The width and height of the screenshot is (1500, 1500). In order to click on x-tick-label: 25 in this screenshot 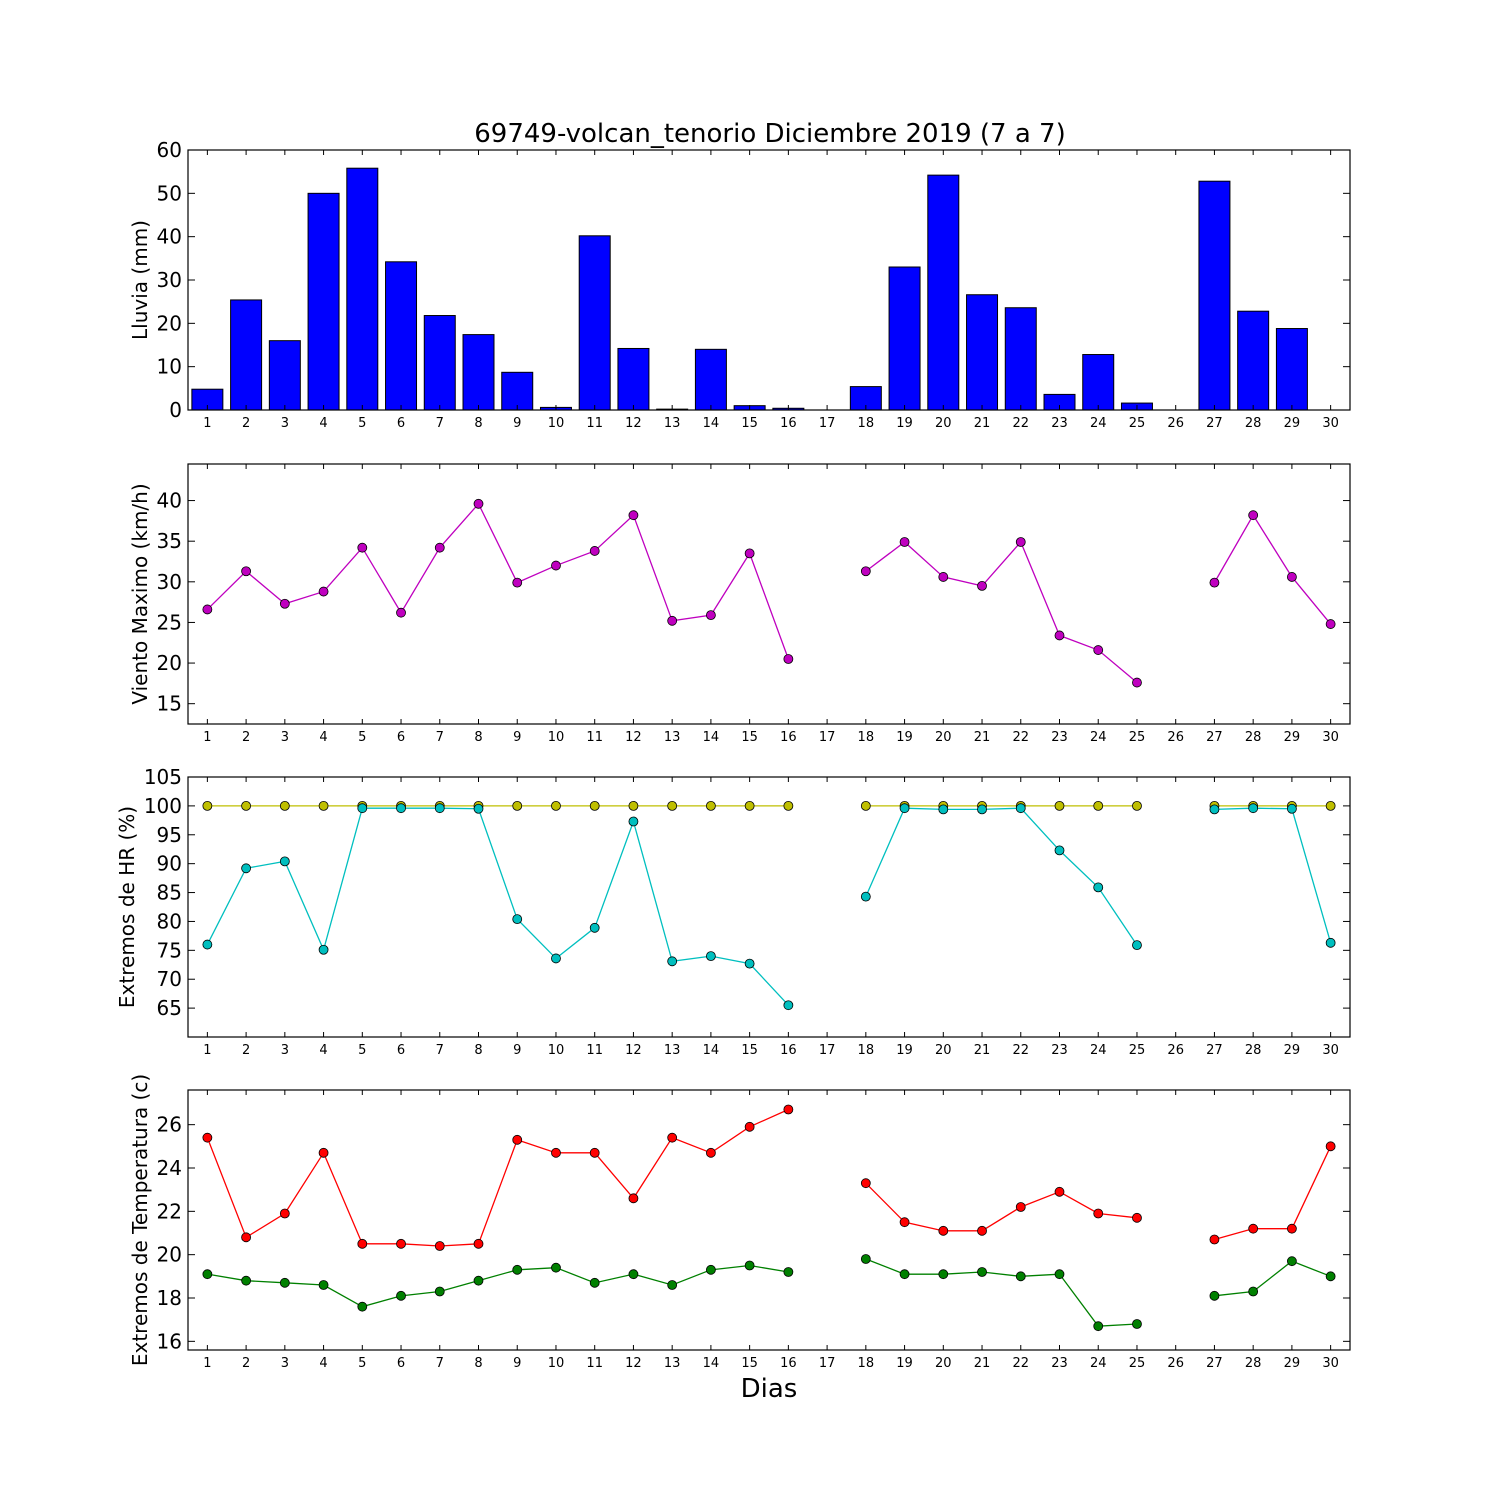, I will do `click(1137, 1363)`.